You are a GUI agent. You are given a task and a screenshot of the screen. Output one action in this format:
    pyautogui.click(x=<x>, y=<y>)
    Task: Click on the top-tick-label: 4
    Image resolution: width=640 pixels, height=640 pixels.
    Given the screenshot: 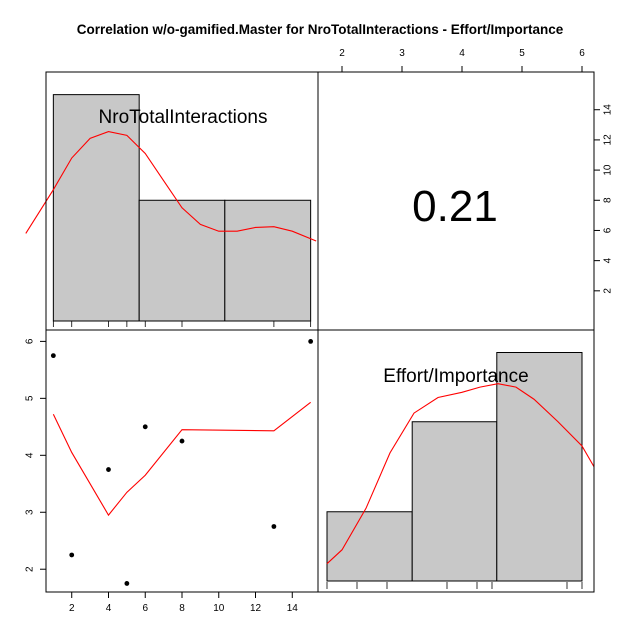 What is the action you would take?
    pyautogui.click(x=462, y=53)
    